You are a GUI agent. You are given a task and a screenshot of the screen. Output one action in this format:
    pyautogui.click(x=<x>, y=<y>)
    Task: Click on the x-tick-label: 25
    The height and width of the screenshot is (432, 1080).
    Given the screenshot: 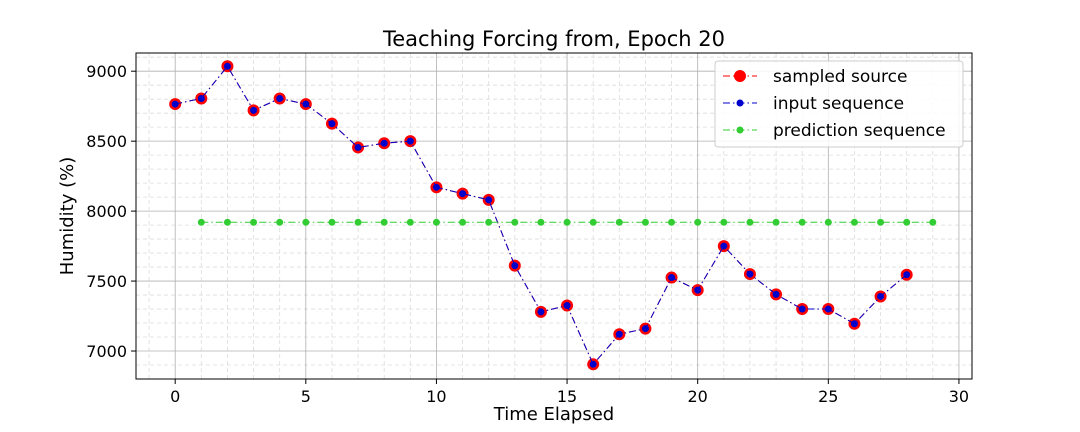 What is the action you would take?
    pyautogui.click(x=828, y=396)
    